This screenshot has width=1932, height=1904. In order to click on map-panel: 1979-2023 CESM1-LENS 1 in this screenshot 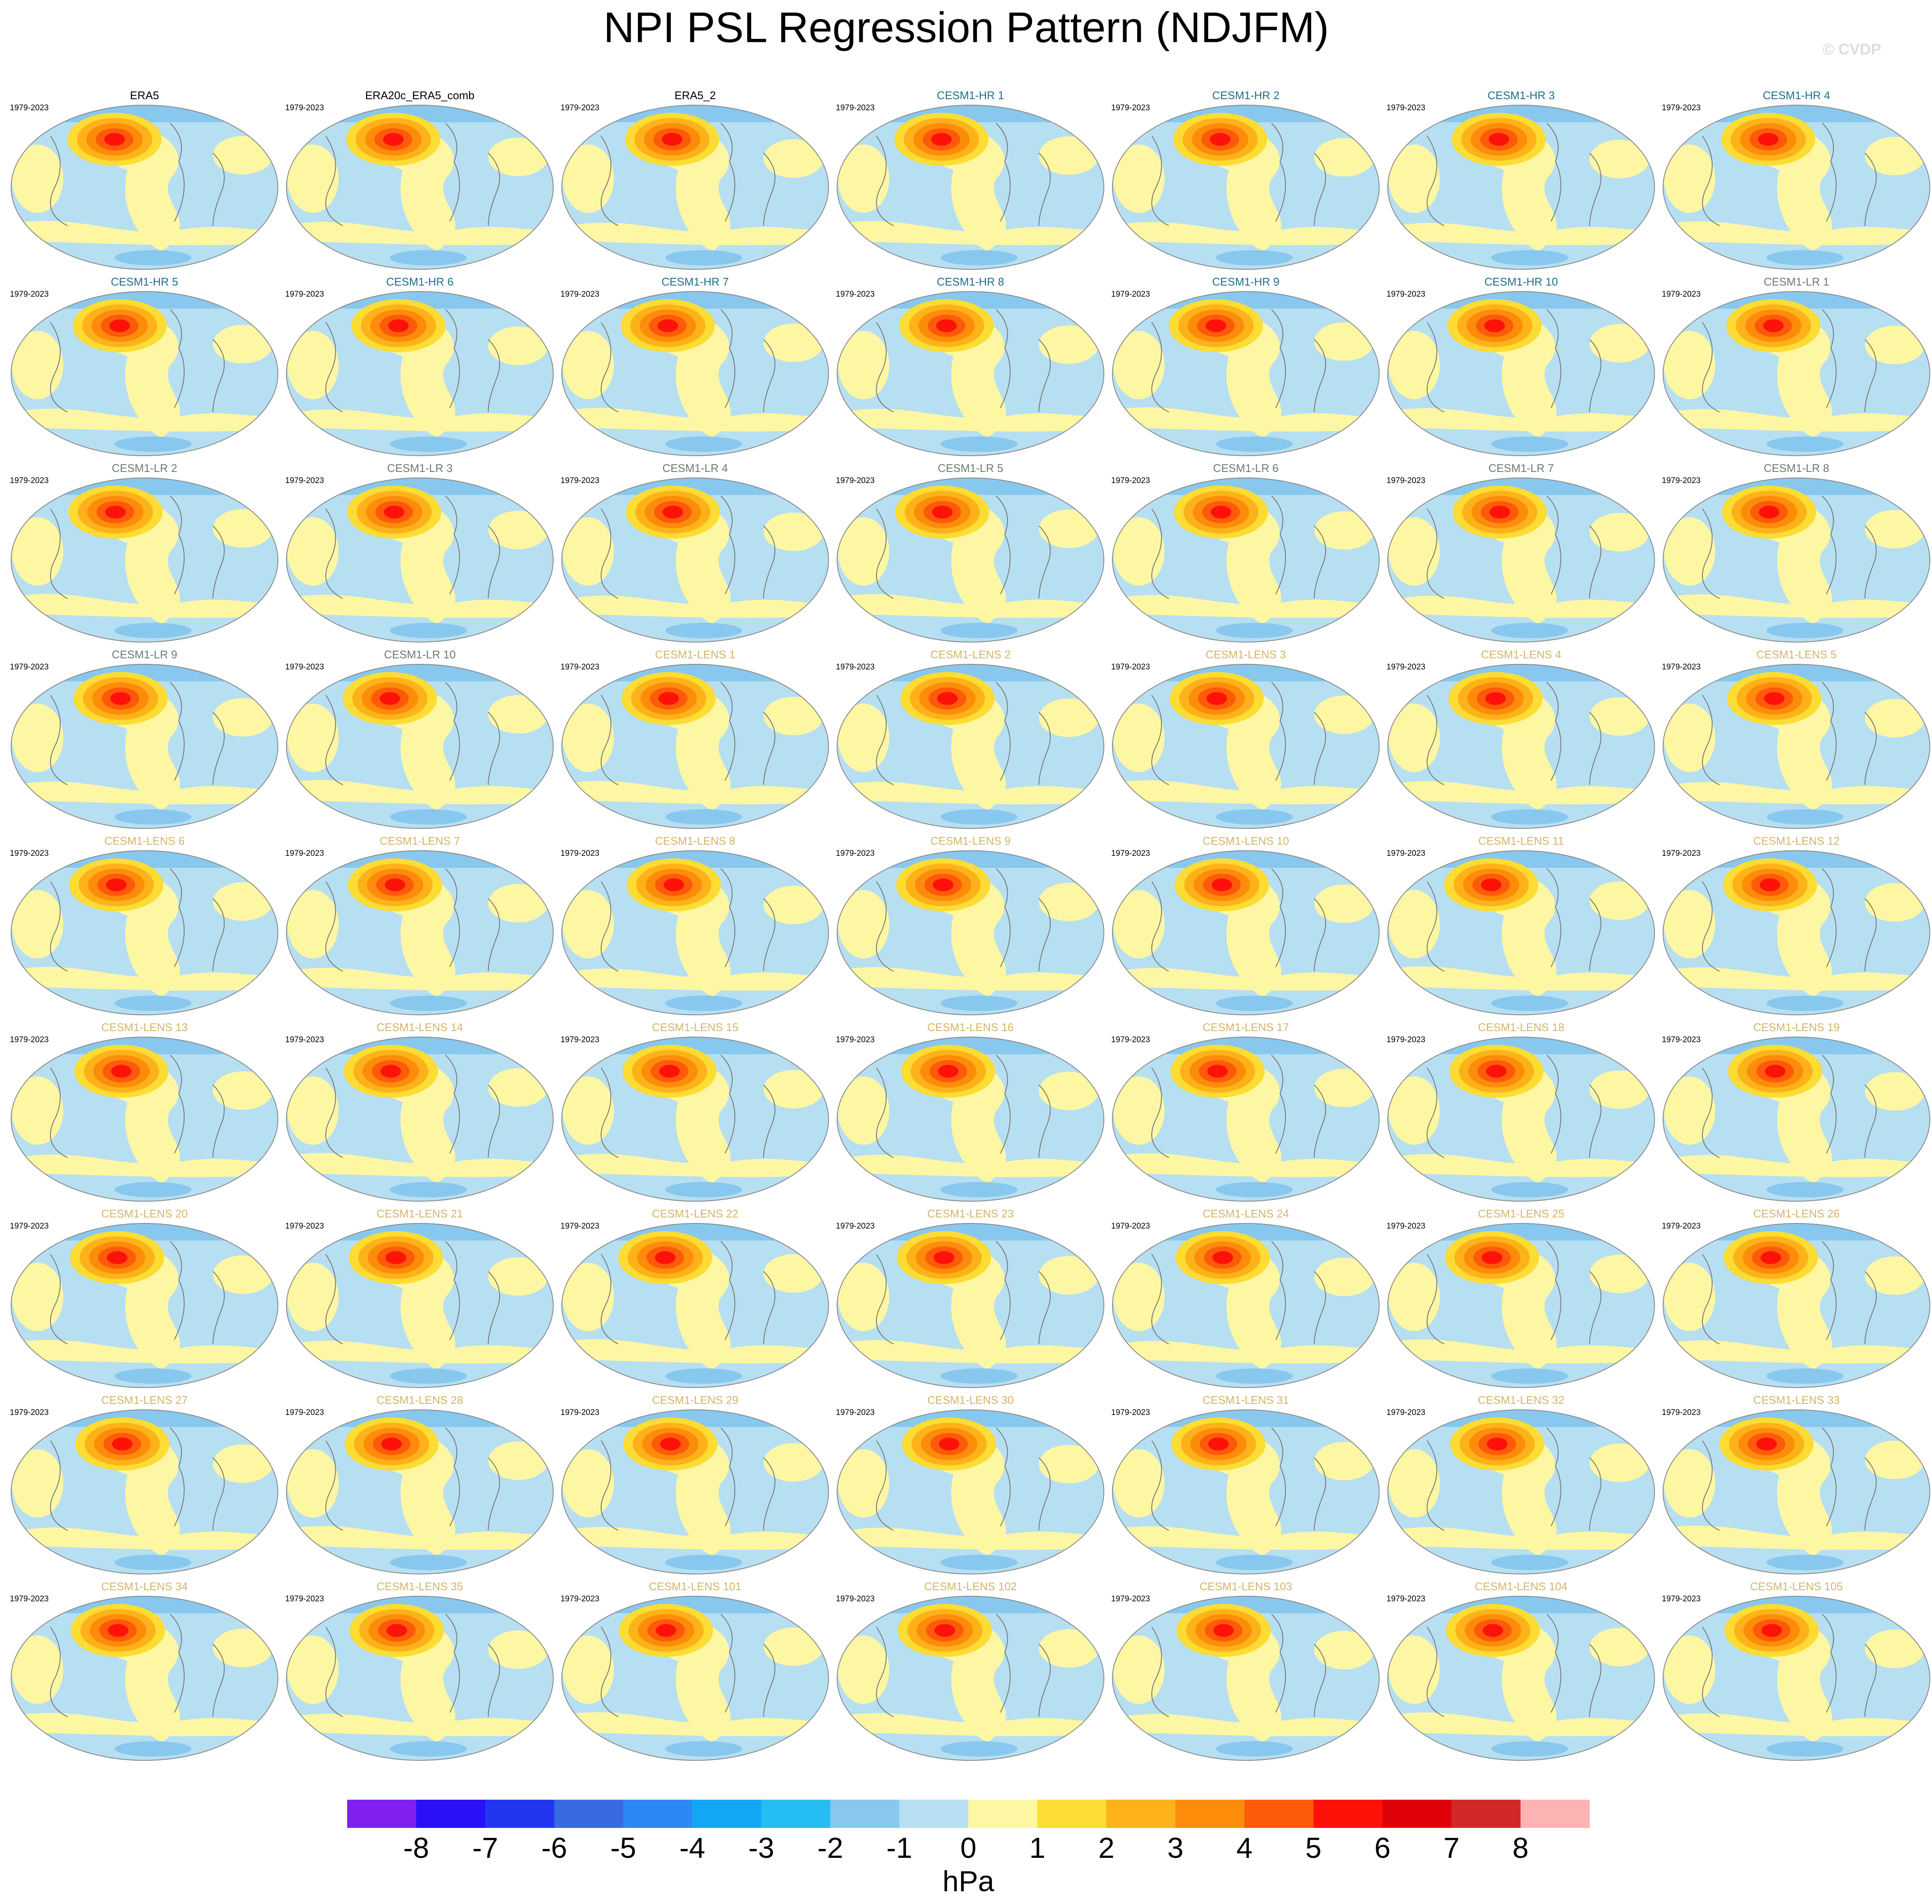, I will do `click(695, 738)`.